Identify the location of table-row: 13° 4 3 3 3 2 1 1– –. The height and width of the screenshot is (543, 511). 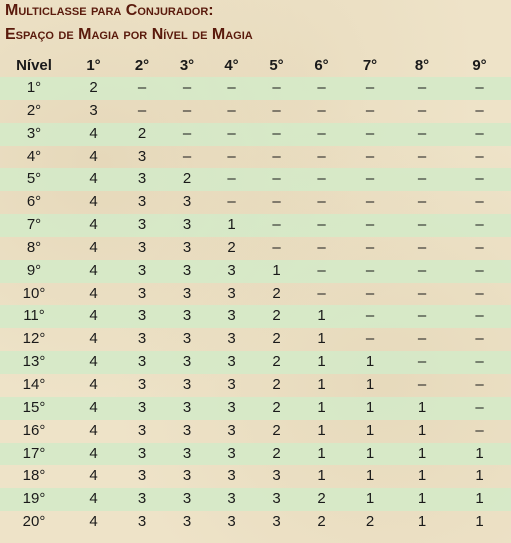
(255, 362).